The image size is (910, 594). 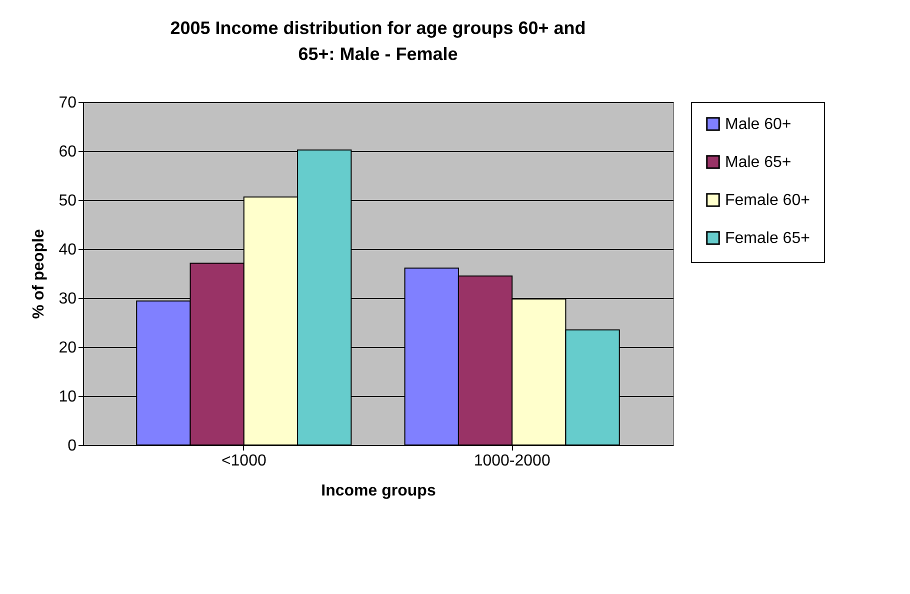 I want to click on y-tick-label: 30, so click(x=67, y=299).